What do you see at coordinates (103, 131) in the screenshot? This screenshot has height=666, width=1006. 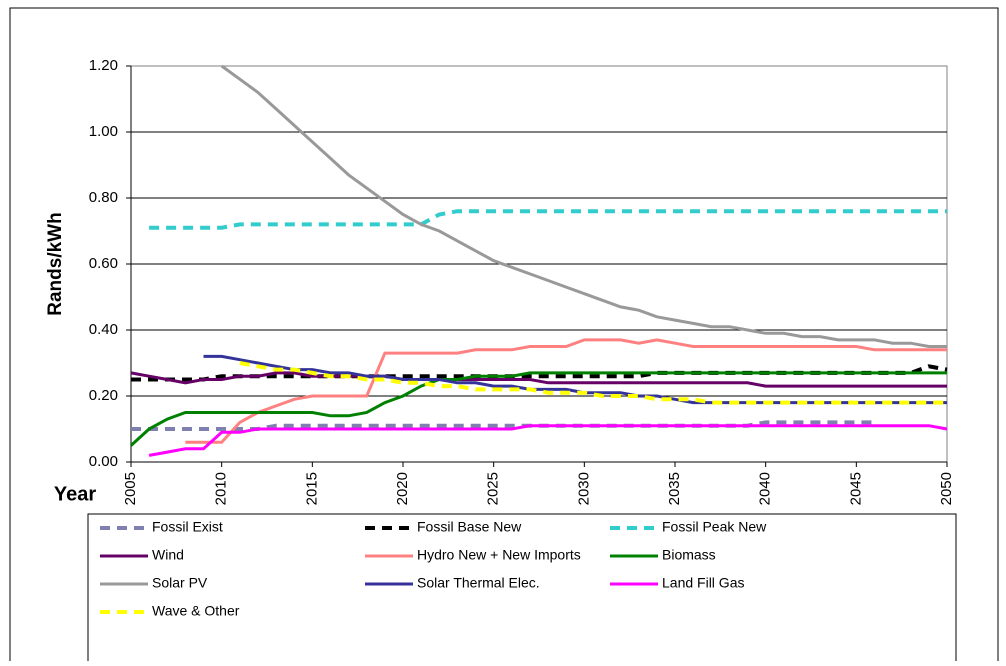 I see `y-tick-label: 1.00` at bounding box center [103, 131].